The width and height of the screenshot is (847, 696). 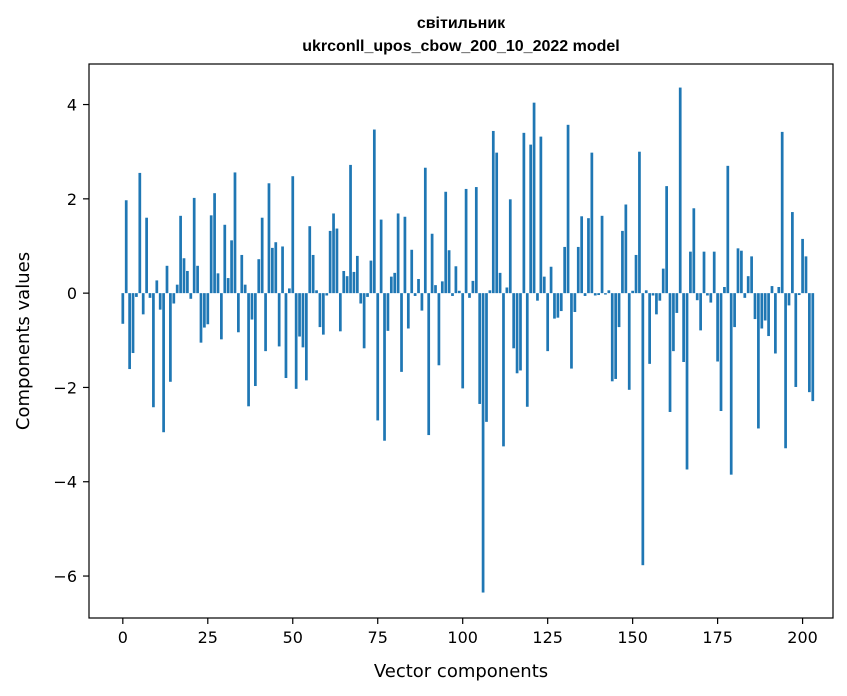 What do you see at coordinates (632, 637) in the screenshot?
I see `x-tick-label: 150` at bounding box center [632, 637].